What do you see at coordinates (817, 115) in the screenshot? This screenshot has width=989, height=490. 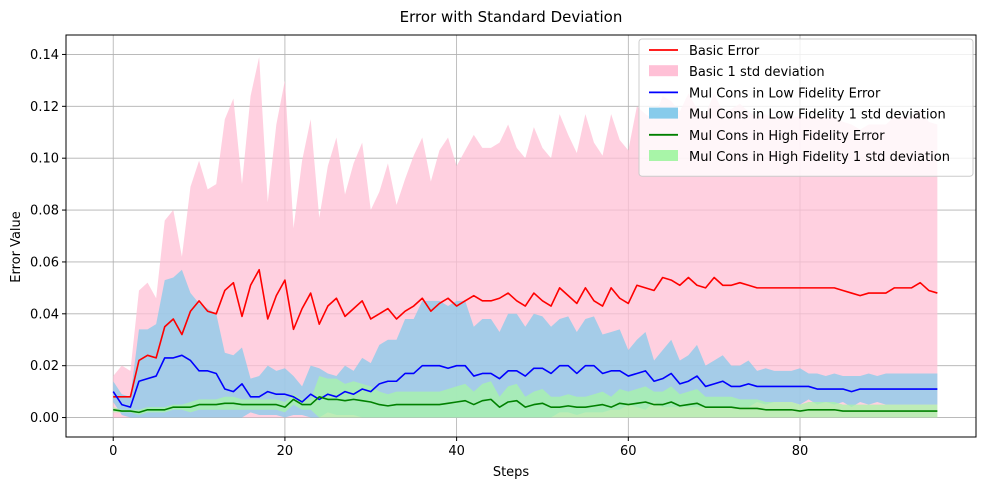 I see `legend-label: Mul Cons in Low Fidelity 1 std deviation` at bounding box center [817, 115].